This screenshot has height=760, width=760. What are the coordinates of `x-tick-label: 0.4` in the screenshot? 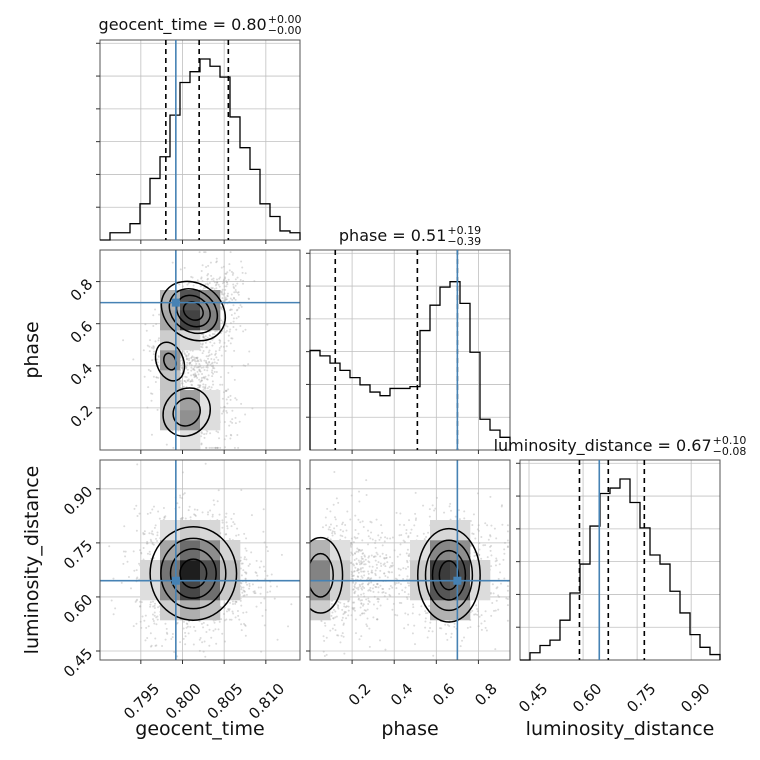 It's located at (402, 695).